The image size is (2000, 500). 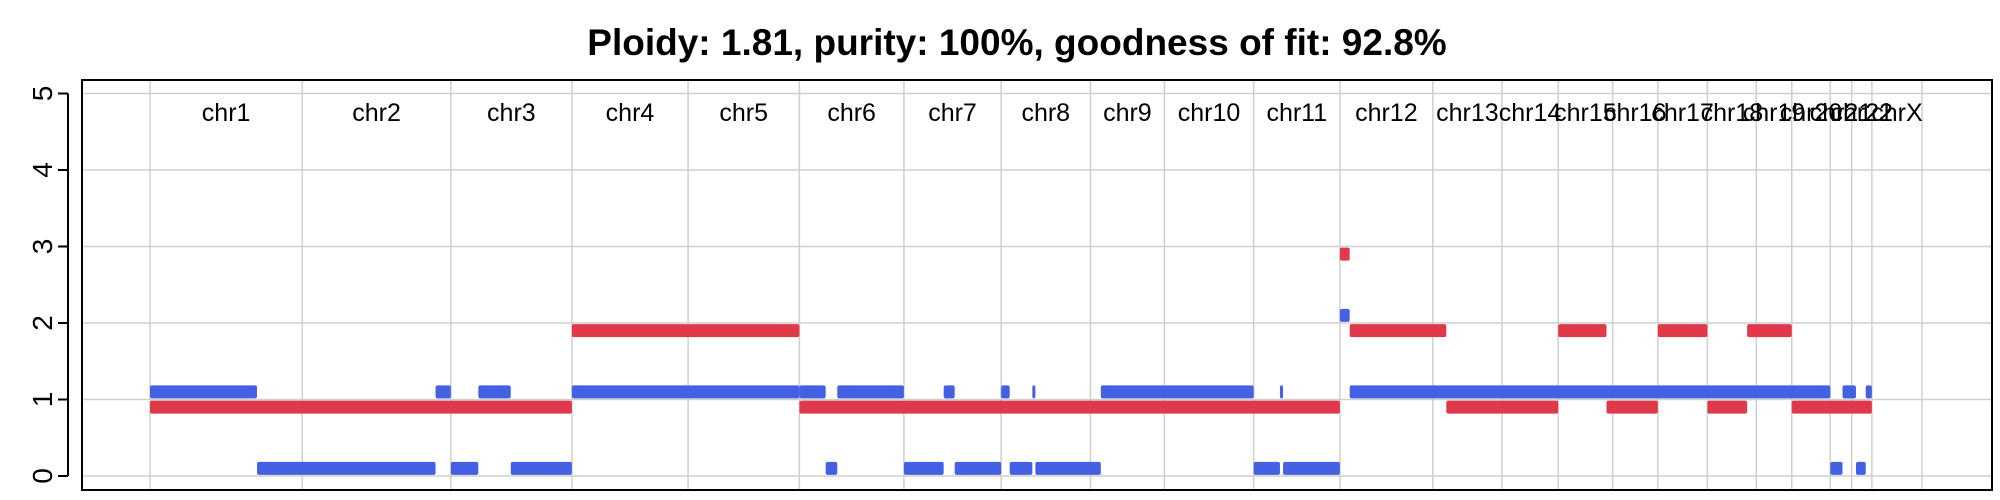 I want to click on chromosome-label-chr7: chr7, so click(x=952, y=113).